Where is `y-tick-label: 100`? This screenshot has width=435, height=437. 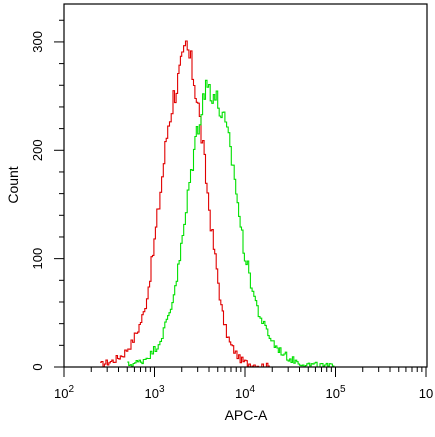
y-tick-label: 100 is located at coordinates (37, 259).